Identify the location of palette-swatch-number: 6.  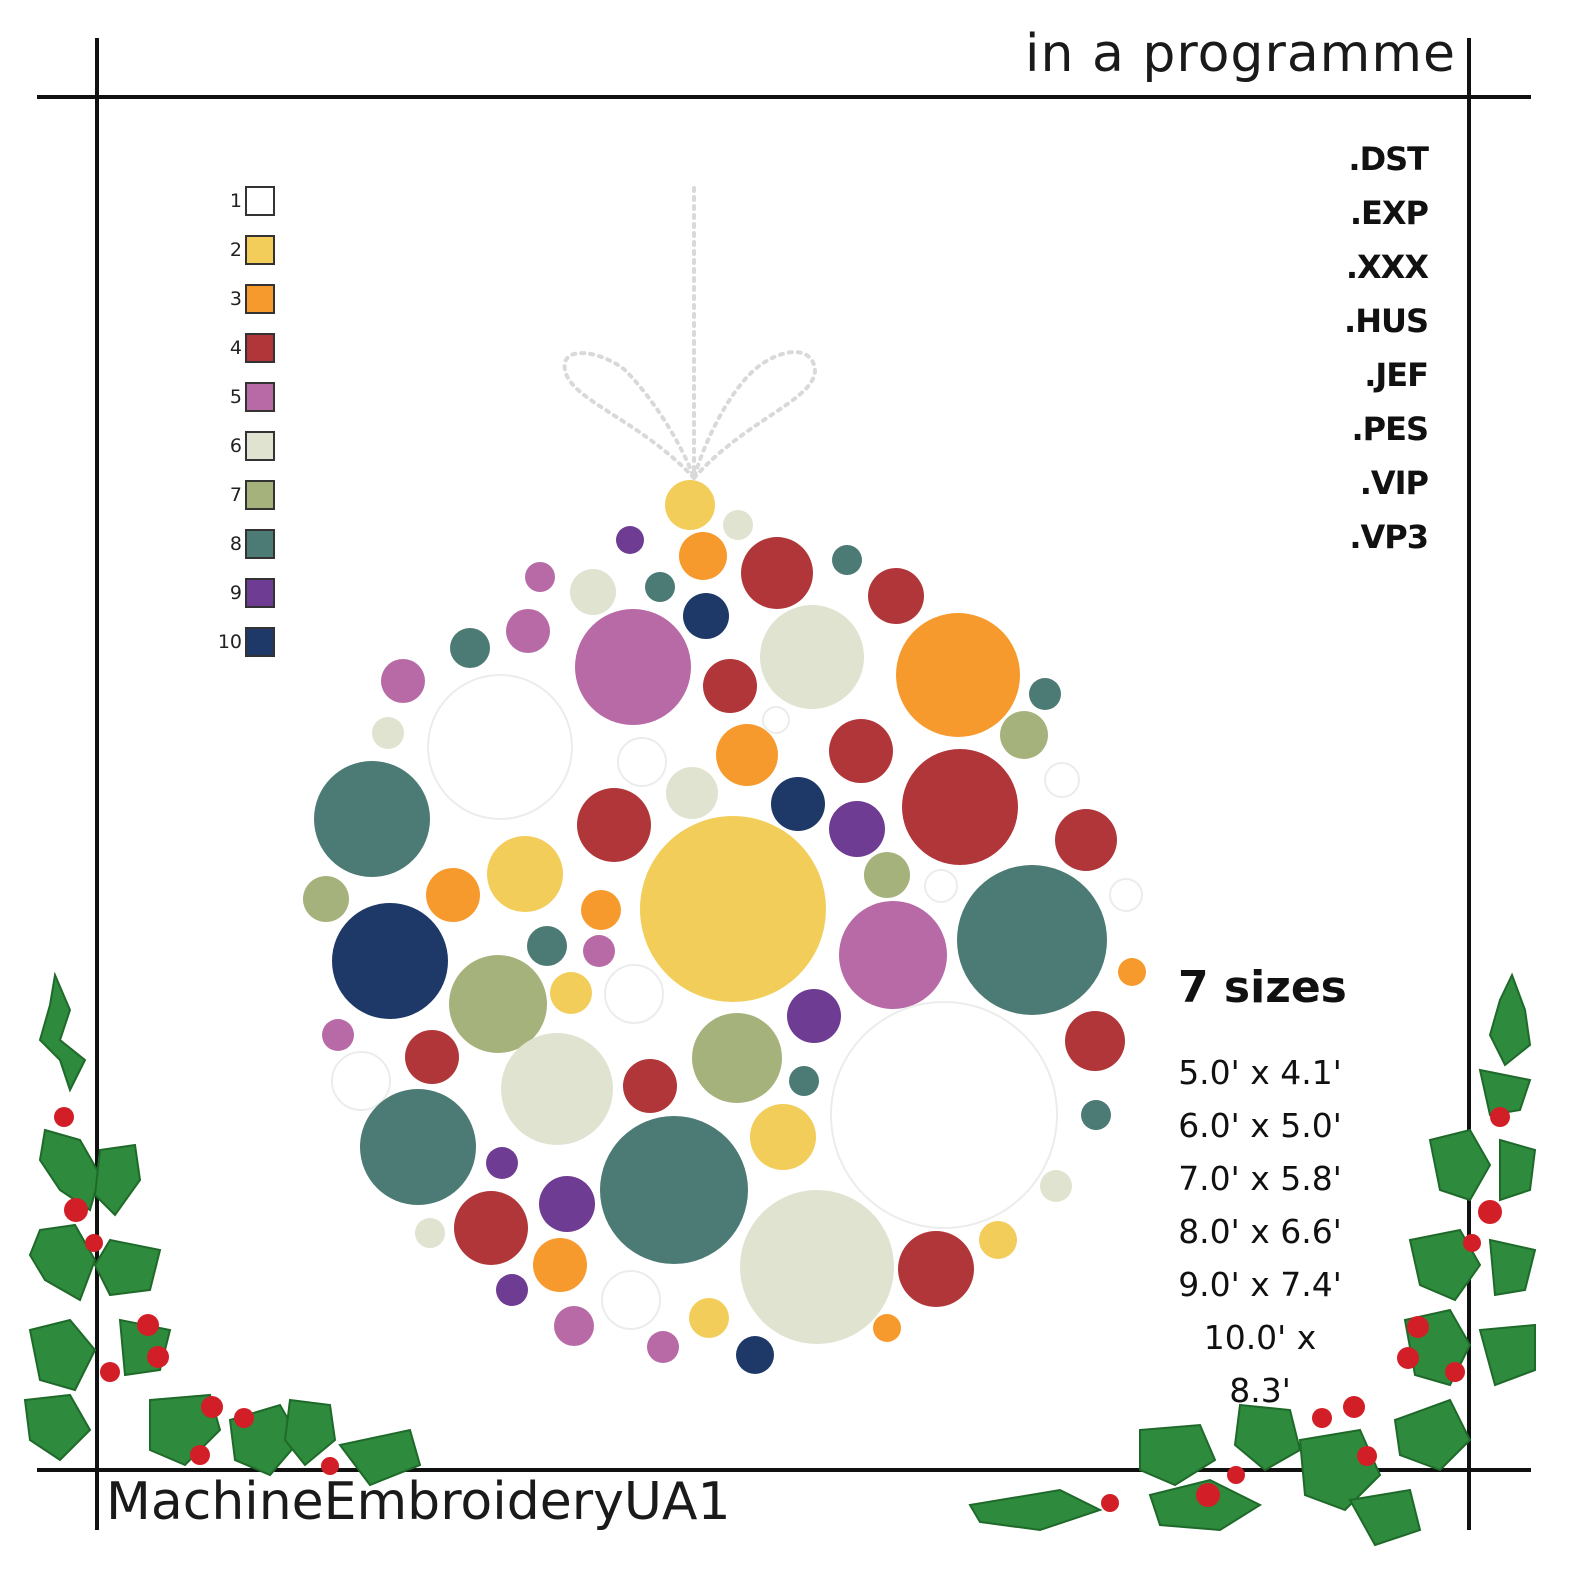
(235, 445).